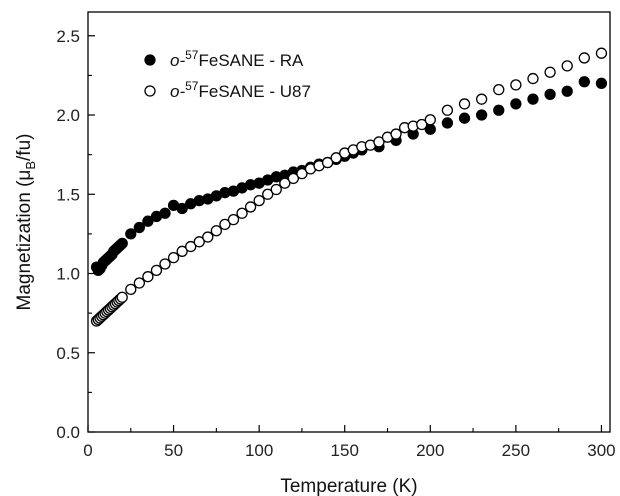 Image resolution: width=620 pixels, height=496 pixels. What do you see at coordinates (254, 91) in the screenshot?
I see `legend-label-u87-rest: FeSANE - U87` at bounding box center [254, 91].